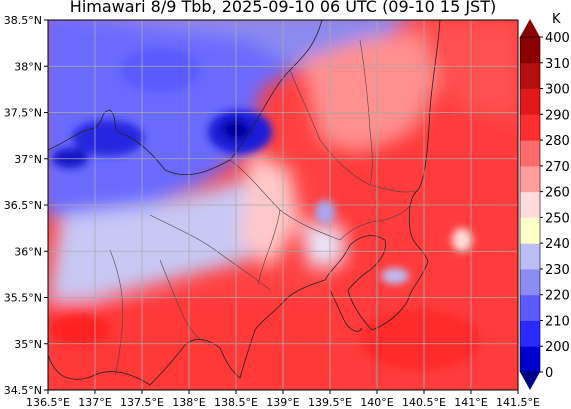 Image resolution: width=571 pixels, height=409 pixels. I want to click on x-tick-label: 139.5°E, so click(330, 402).